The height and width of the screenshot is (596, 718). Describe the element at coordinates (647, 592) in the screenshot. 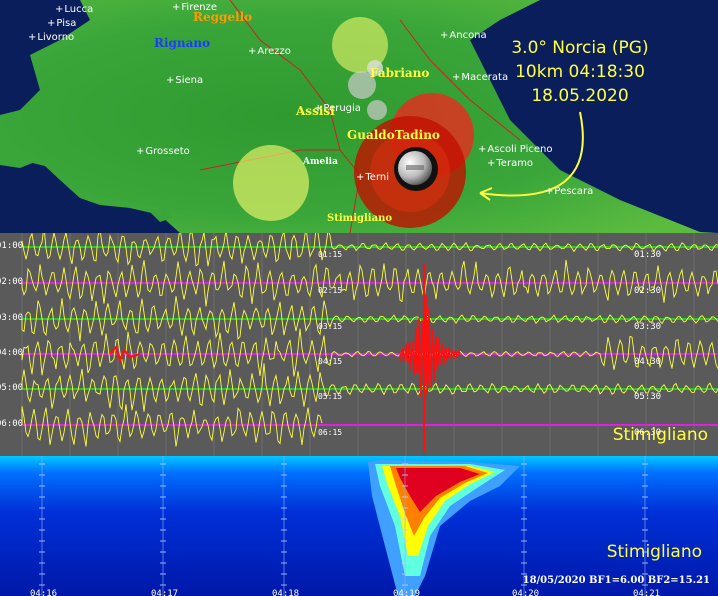

I see `spectrogram-time-tick: 04:21` at that location.